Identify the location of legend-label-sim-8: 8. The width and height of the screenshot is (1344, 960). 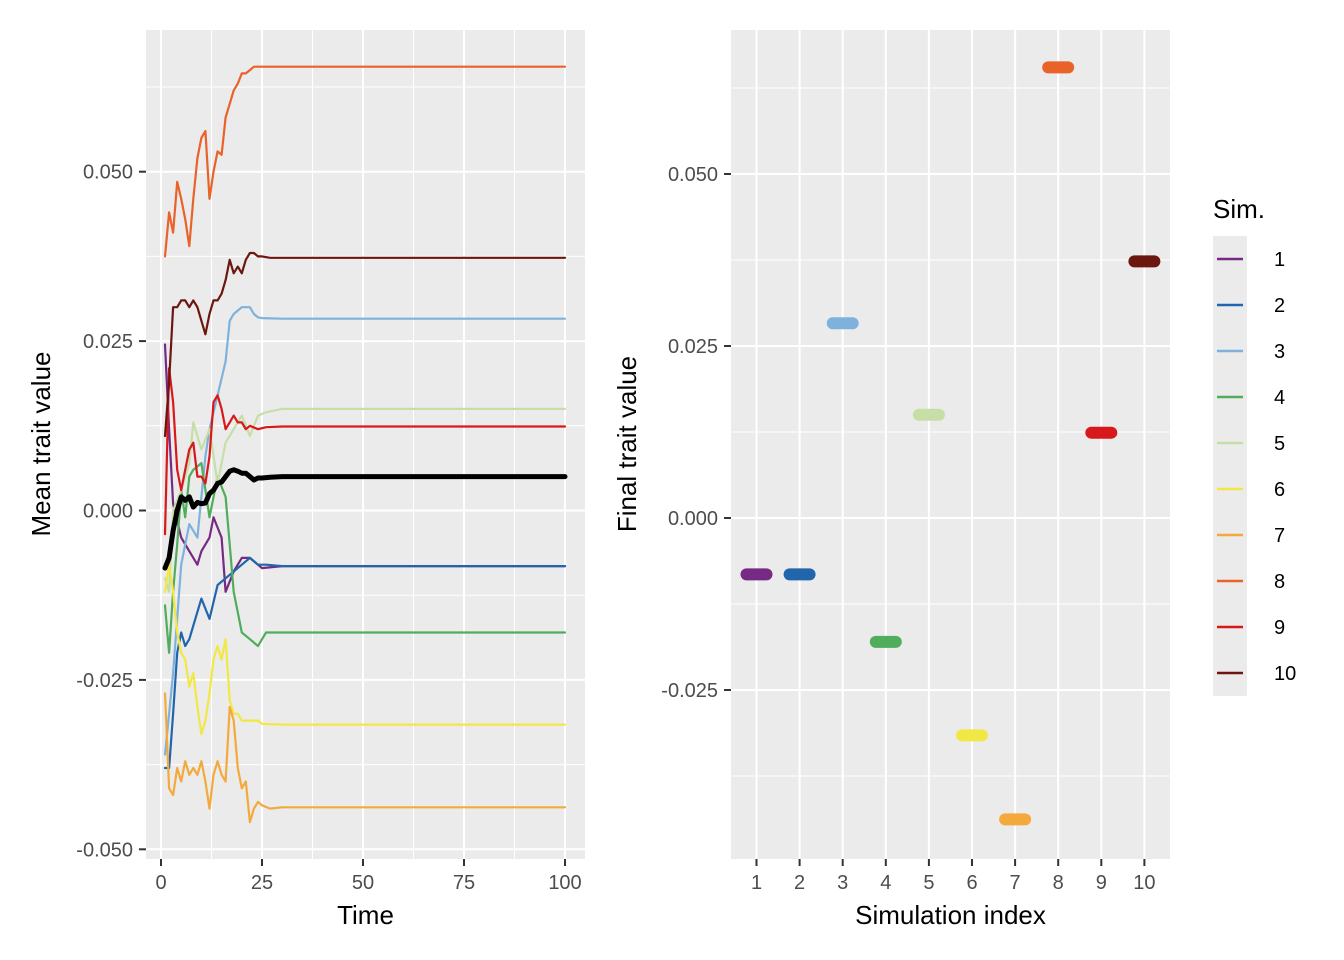
(1279, 582).